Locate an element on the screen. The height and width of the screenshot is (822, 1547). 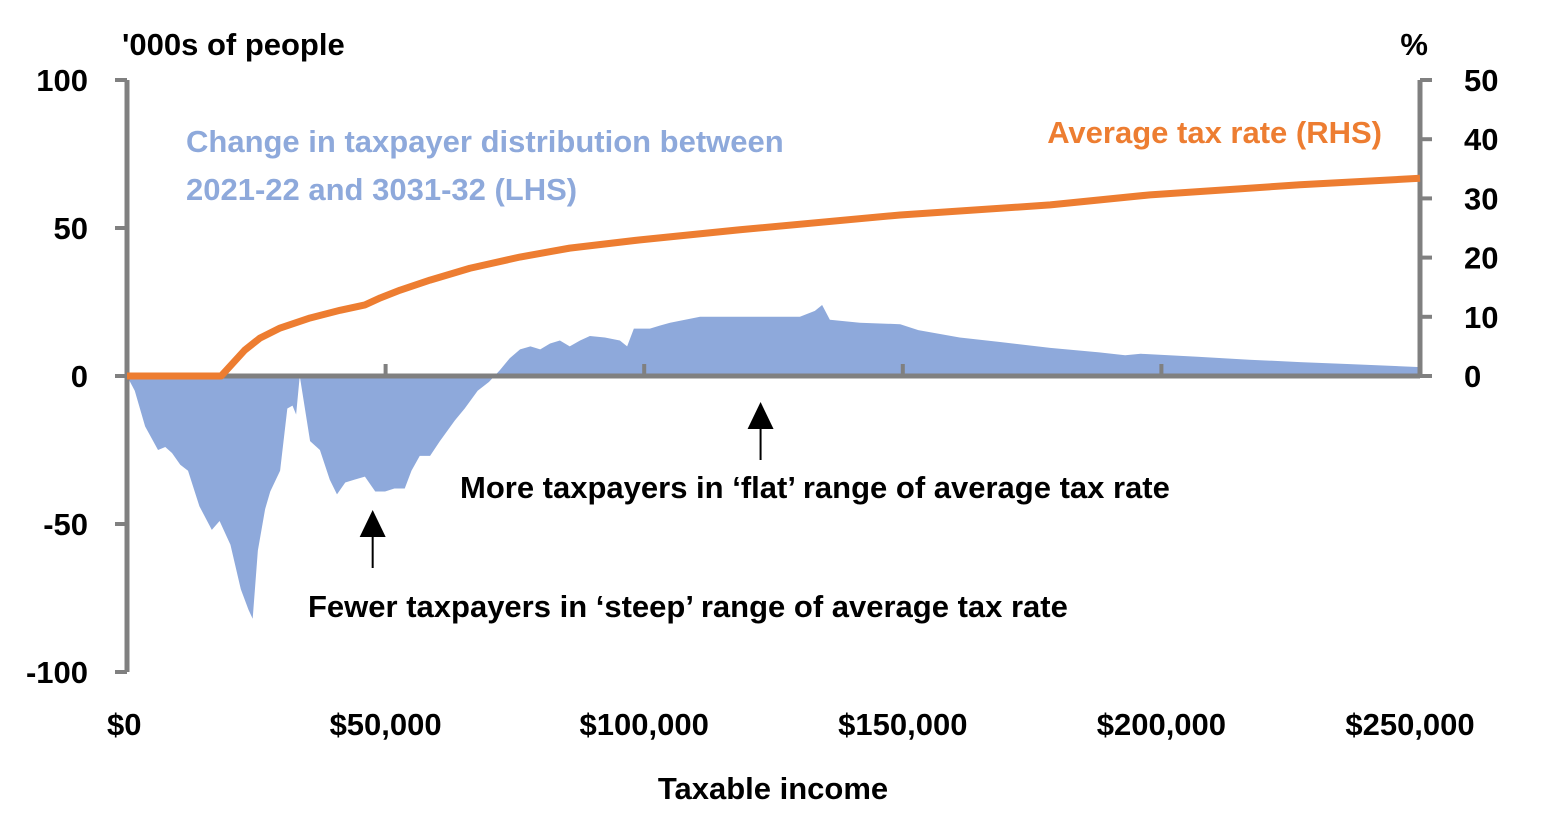
x-axis-title: Taxable income is located at coordinates (773, 788).